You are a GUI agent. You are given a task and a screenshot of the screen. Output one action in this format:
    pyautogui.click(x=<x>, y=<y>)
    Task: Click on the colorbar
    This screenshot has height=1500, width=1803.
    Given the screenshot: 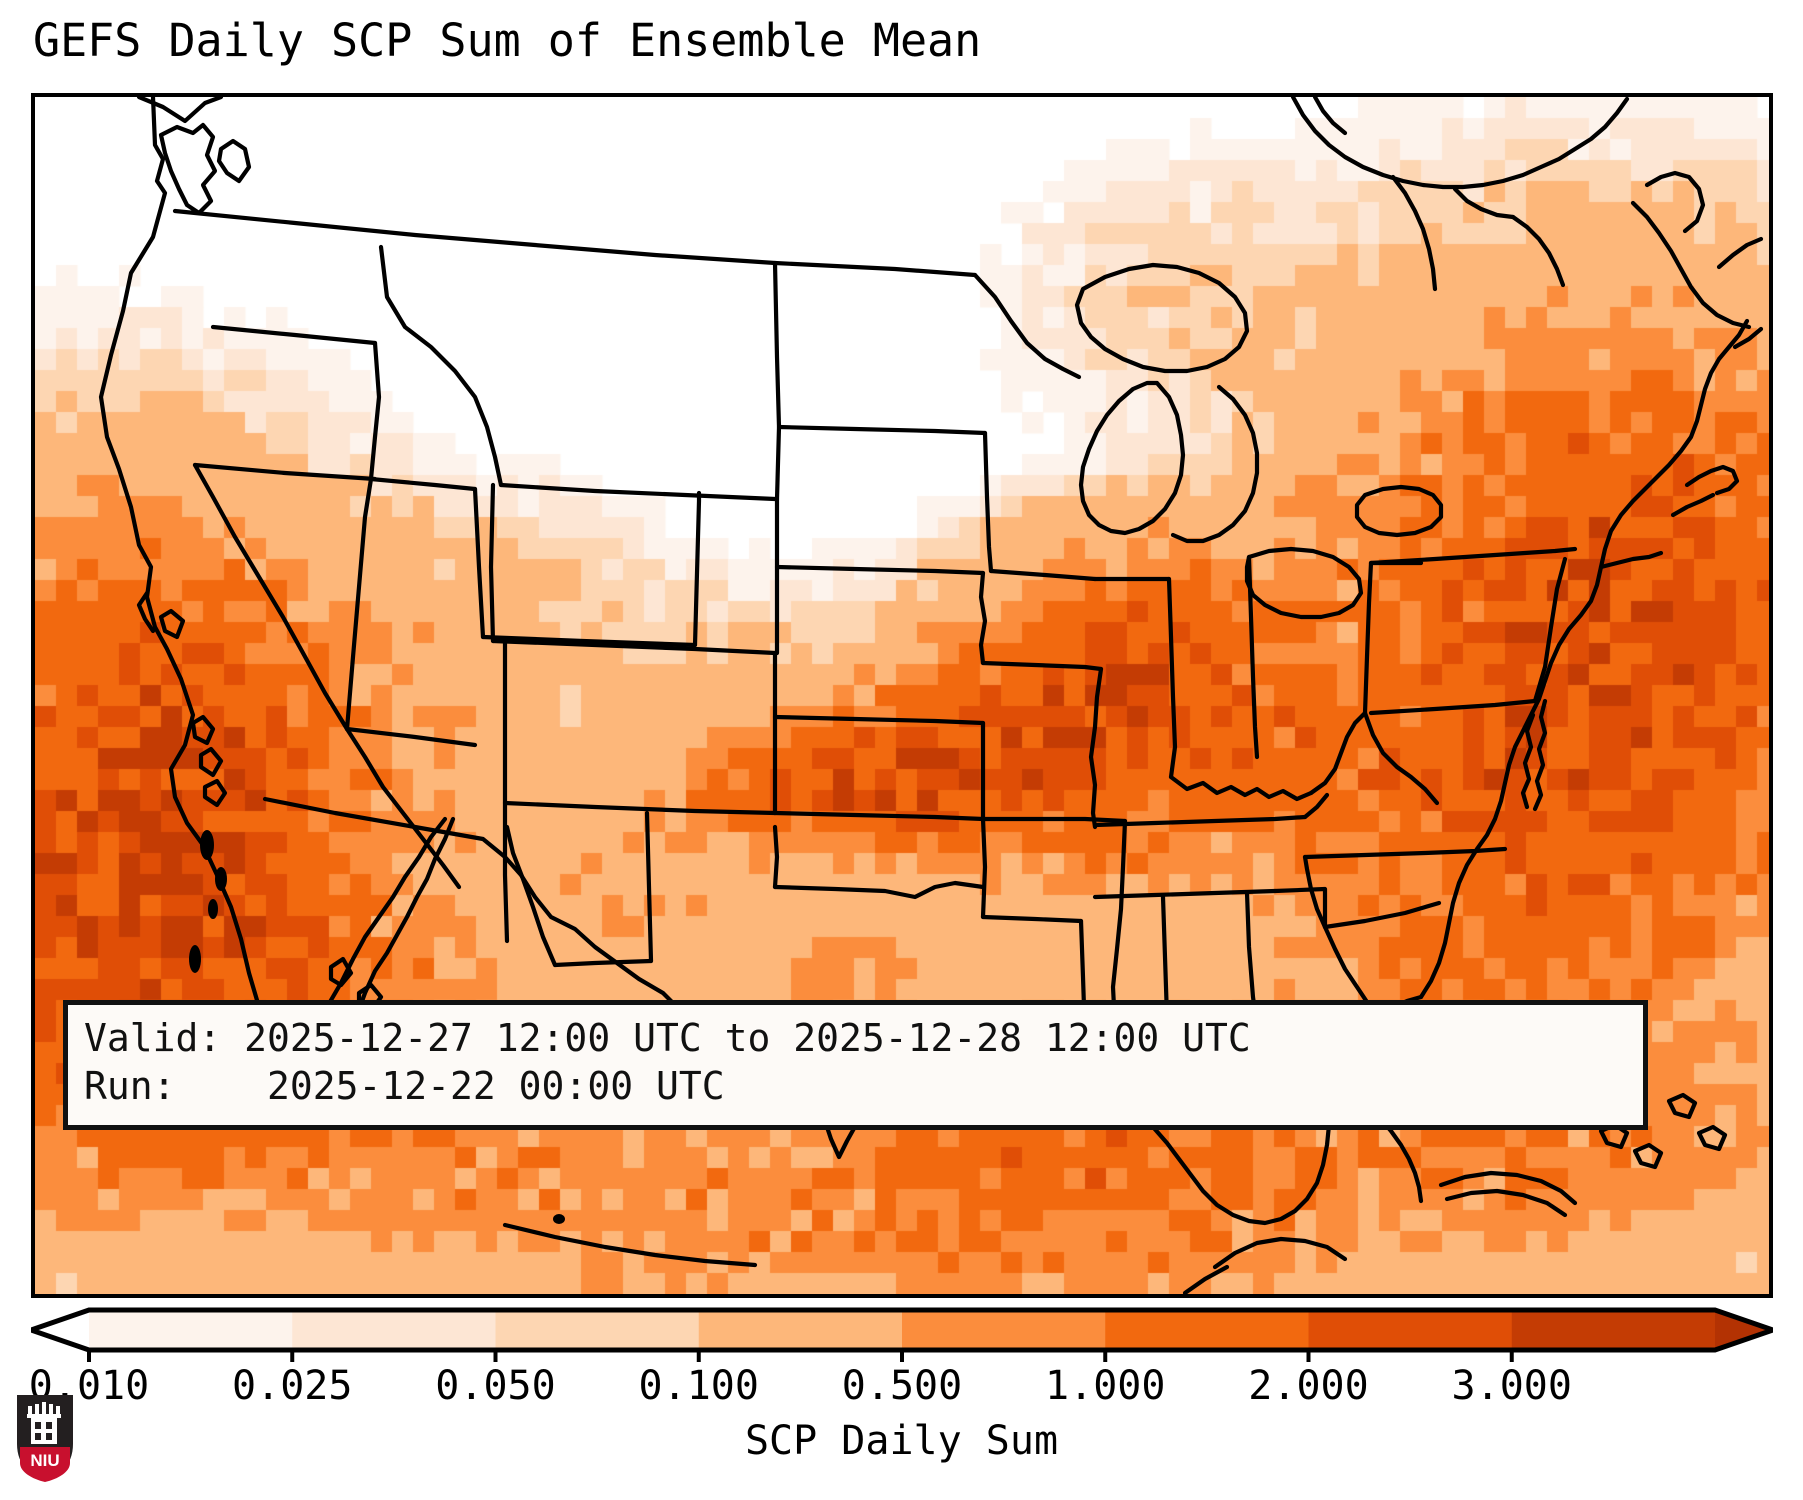 What is the action you would take?
    pyautogui.click(x=902, y=1333)
    